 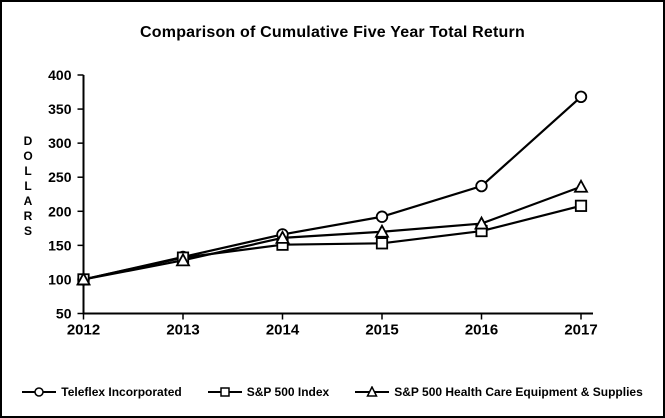 I want to click on legend-label: S&P 500 Index, so click(x=288, y=392).